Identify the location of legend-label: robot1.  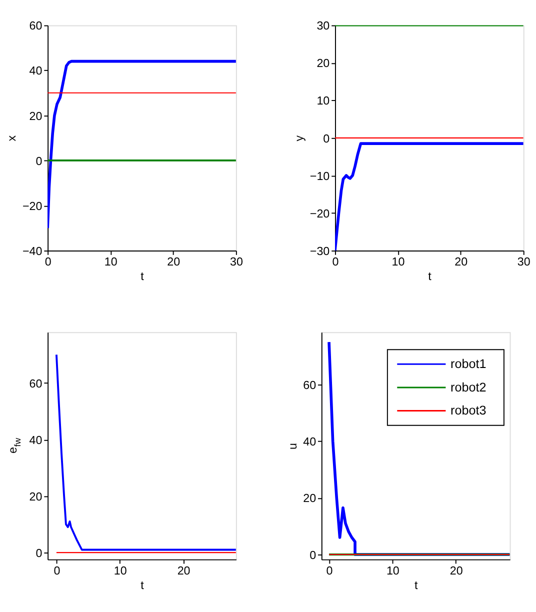
(468, 364).